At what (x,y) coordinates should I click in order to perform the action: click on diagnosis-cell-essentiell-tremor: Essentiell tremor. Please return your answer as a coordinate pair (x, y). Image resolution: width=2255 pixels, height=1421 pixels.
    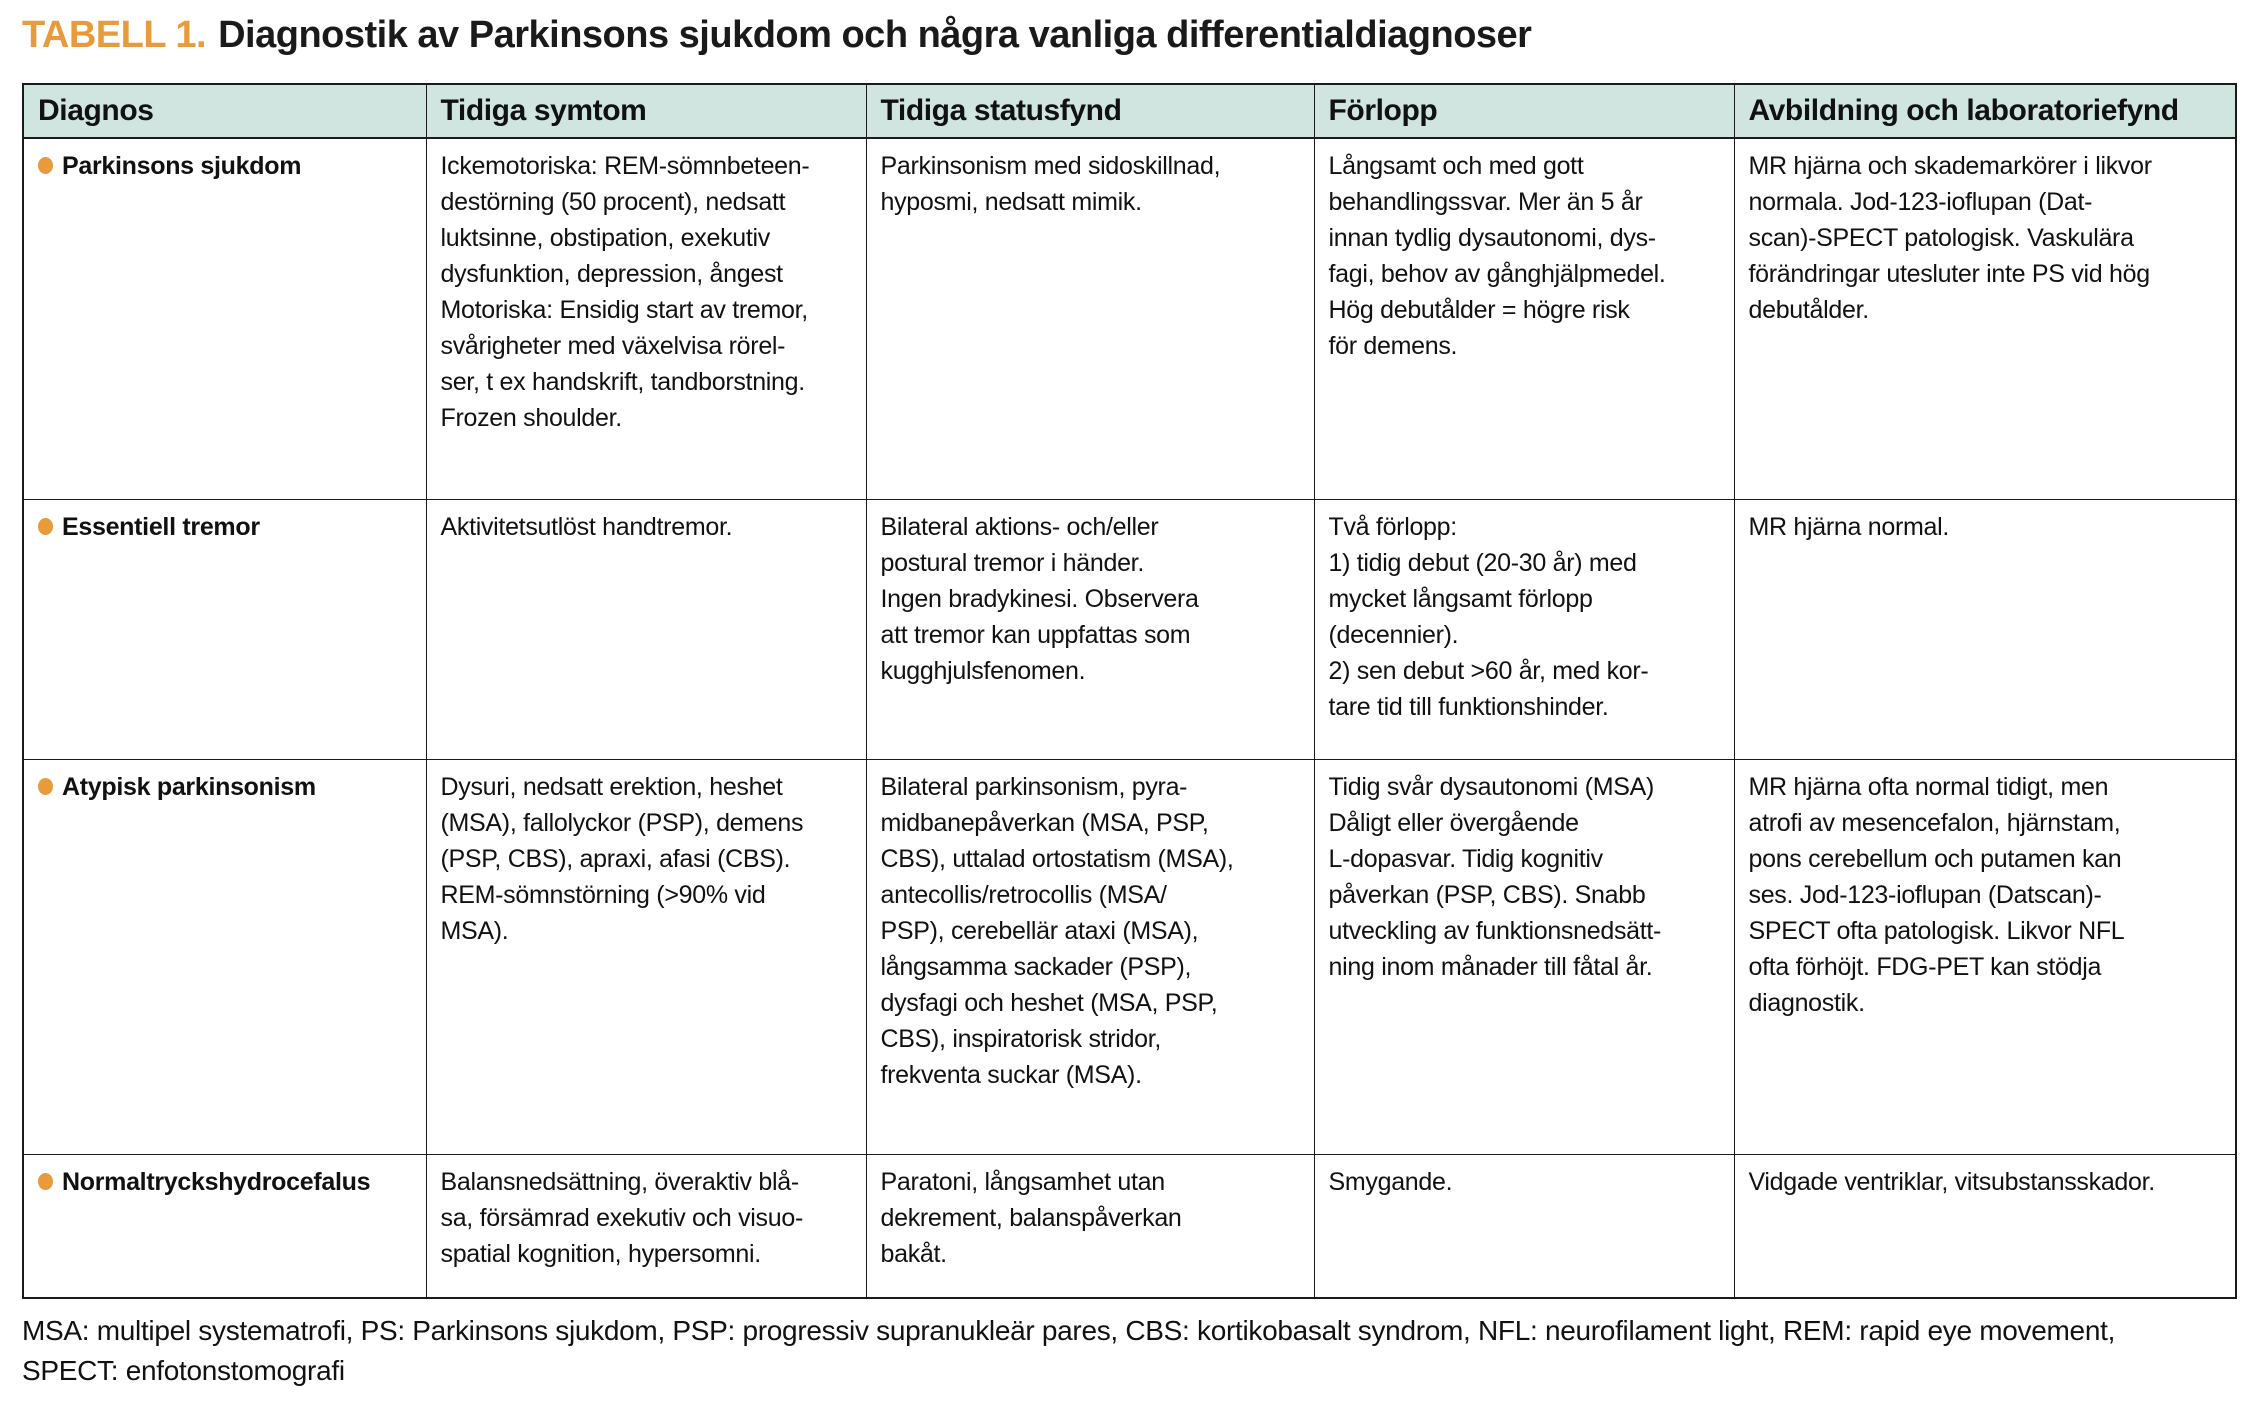
    Looking at the image, I should click on (224, 629).